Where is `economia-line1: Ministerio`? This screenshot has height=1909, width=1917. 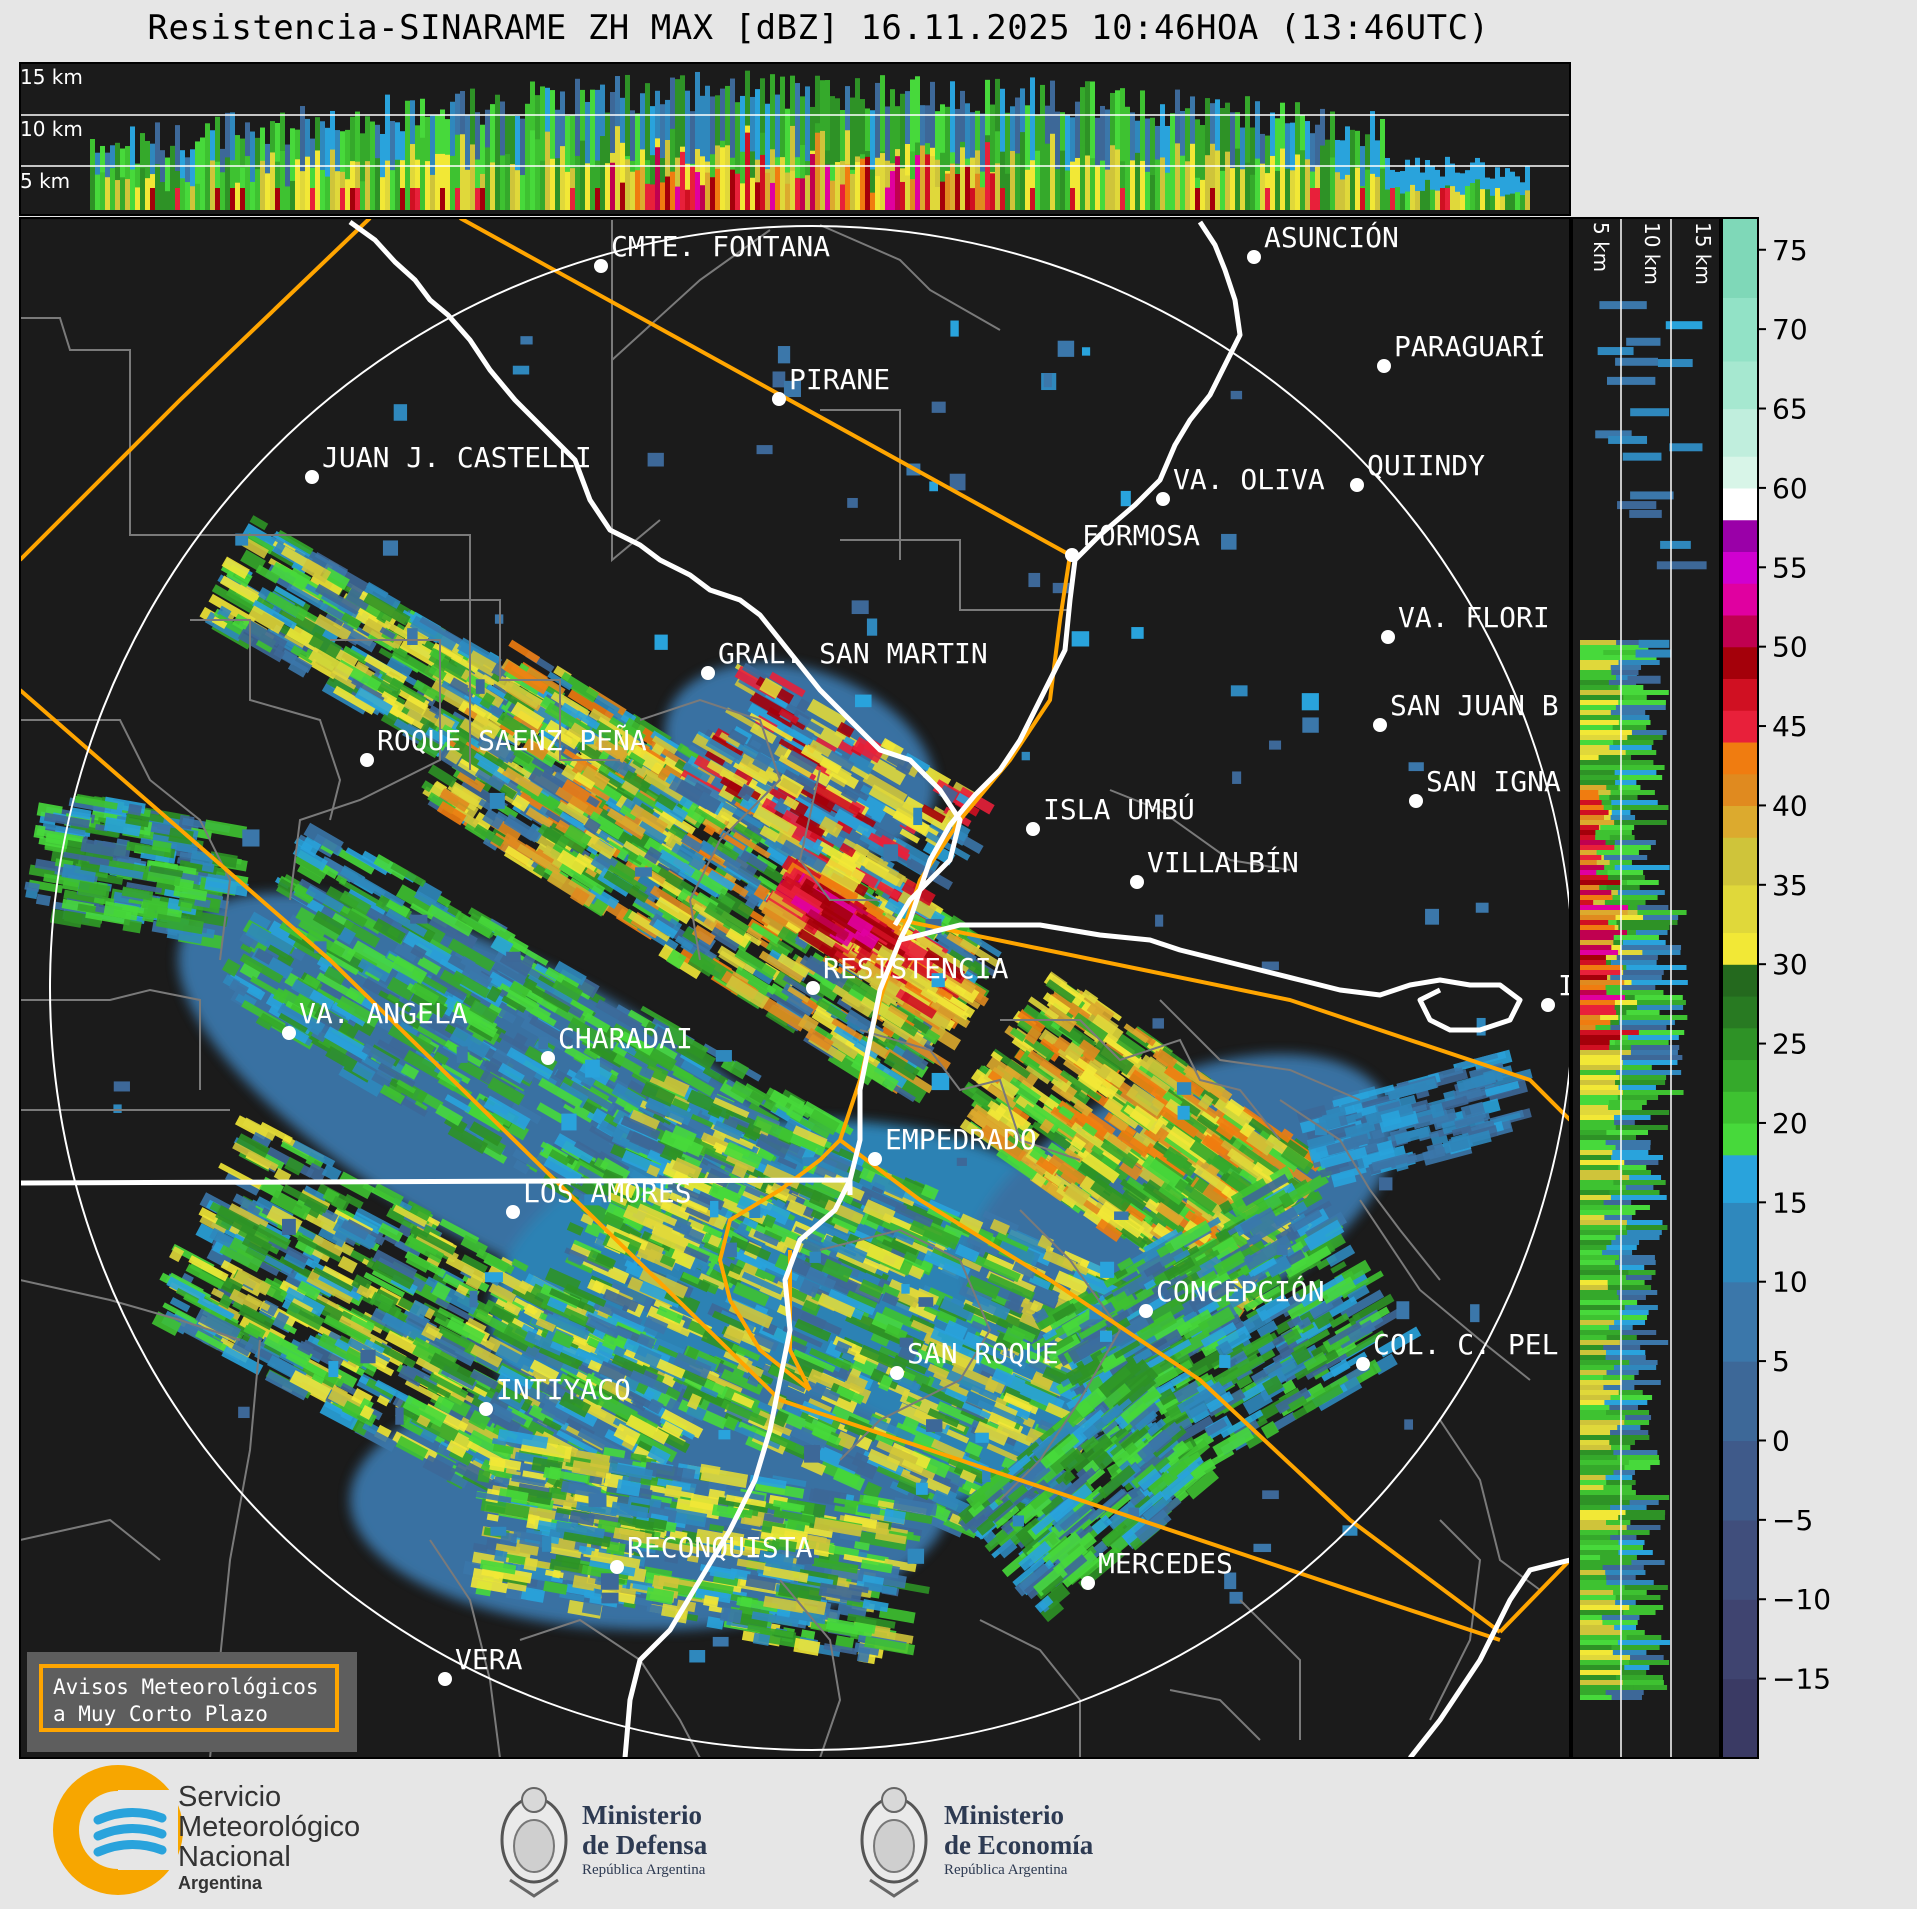
economia-line1: Ministerio is located at coordinates (1004, 1815).